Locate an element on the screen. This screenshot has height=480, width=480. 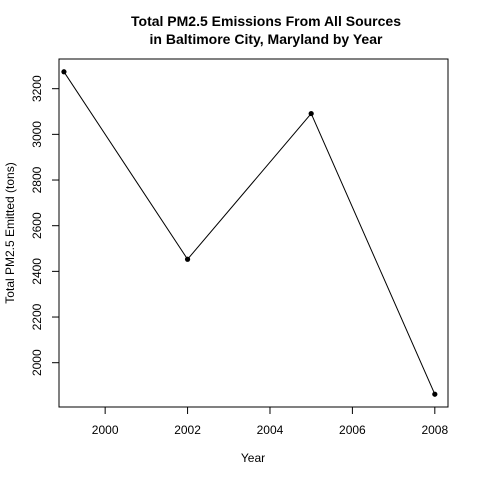
y-tick-label: 3000 is located at coordinates (37, 134).